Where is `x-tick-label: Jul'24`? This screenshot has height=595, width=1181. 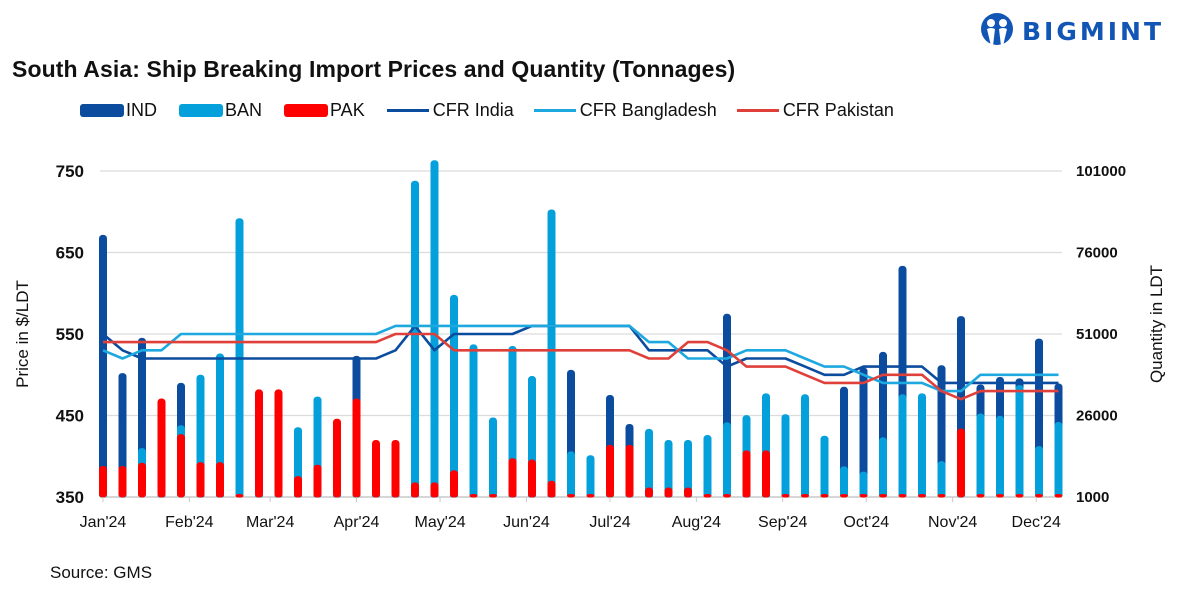 x-tick-label: Jul'24 is located at coordinates (609, 522).